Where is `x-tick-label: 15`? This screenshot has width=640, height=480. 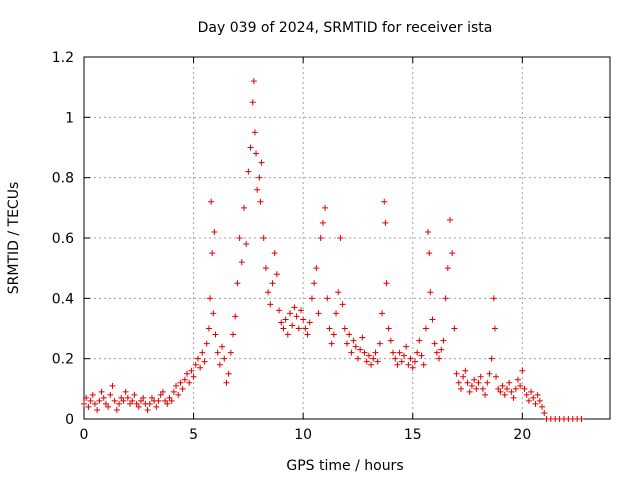 x-tick-label: 15 is located at coordinates (413, 435).